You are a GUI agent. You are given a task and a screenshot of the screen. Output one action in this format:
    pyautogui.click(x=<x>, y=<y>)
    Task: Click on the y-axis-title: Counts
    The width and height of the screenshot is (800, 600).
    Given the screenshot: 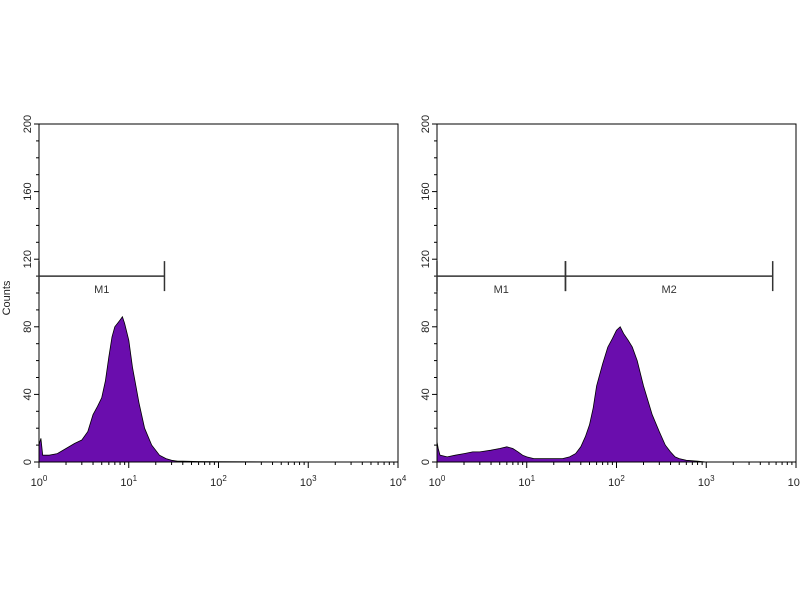 What is the action you would take?
    pyautogui.click(x=7, y=297)
    